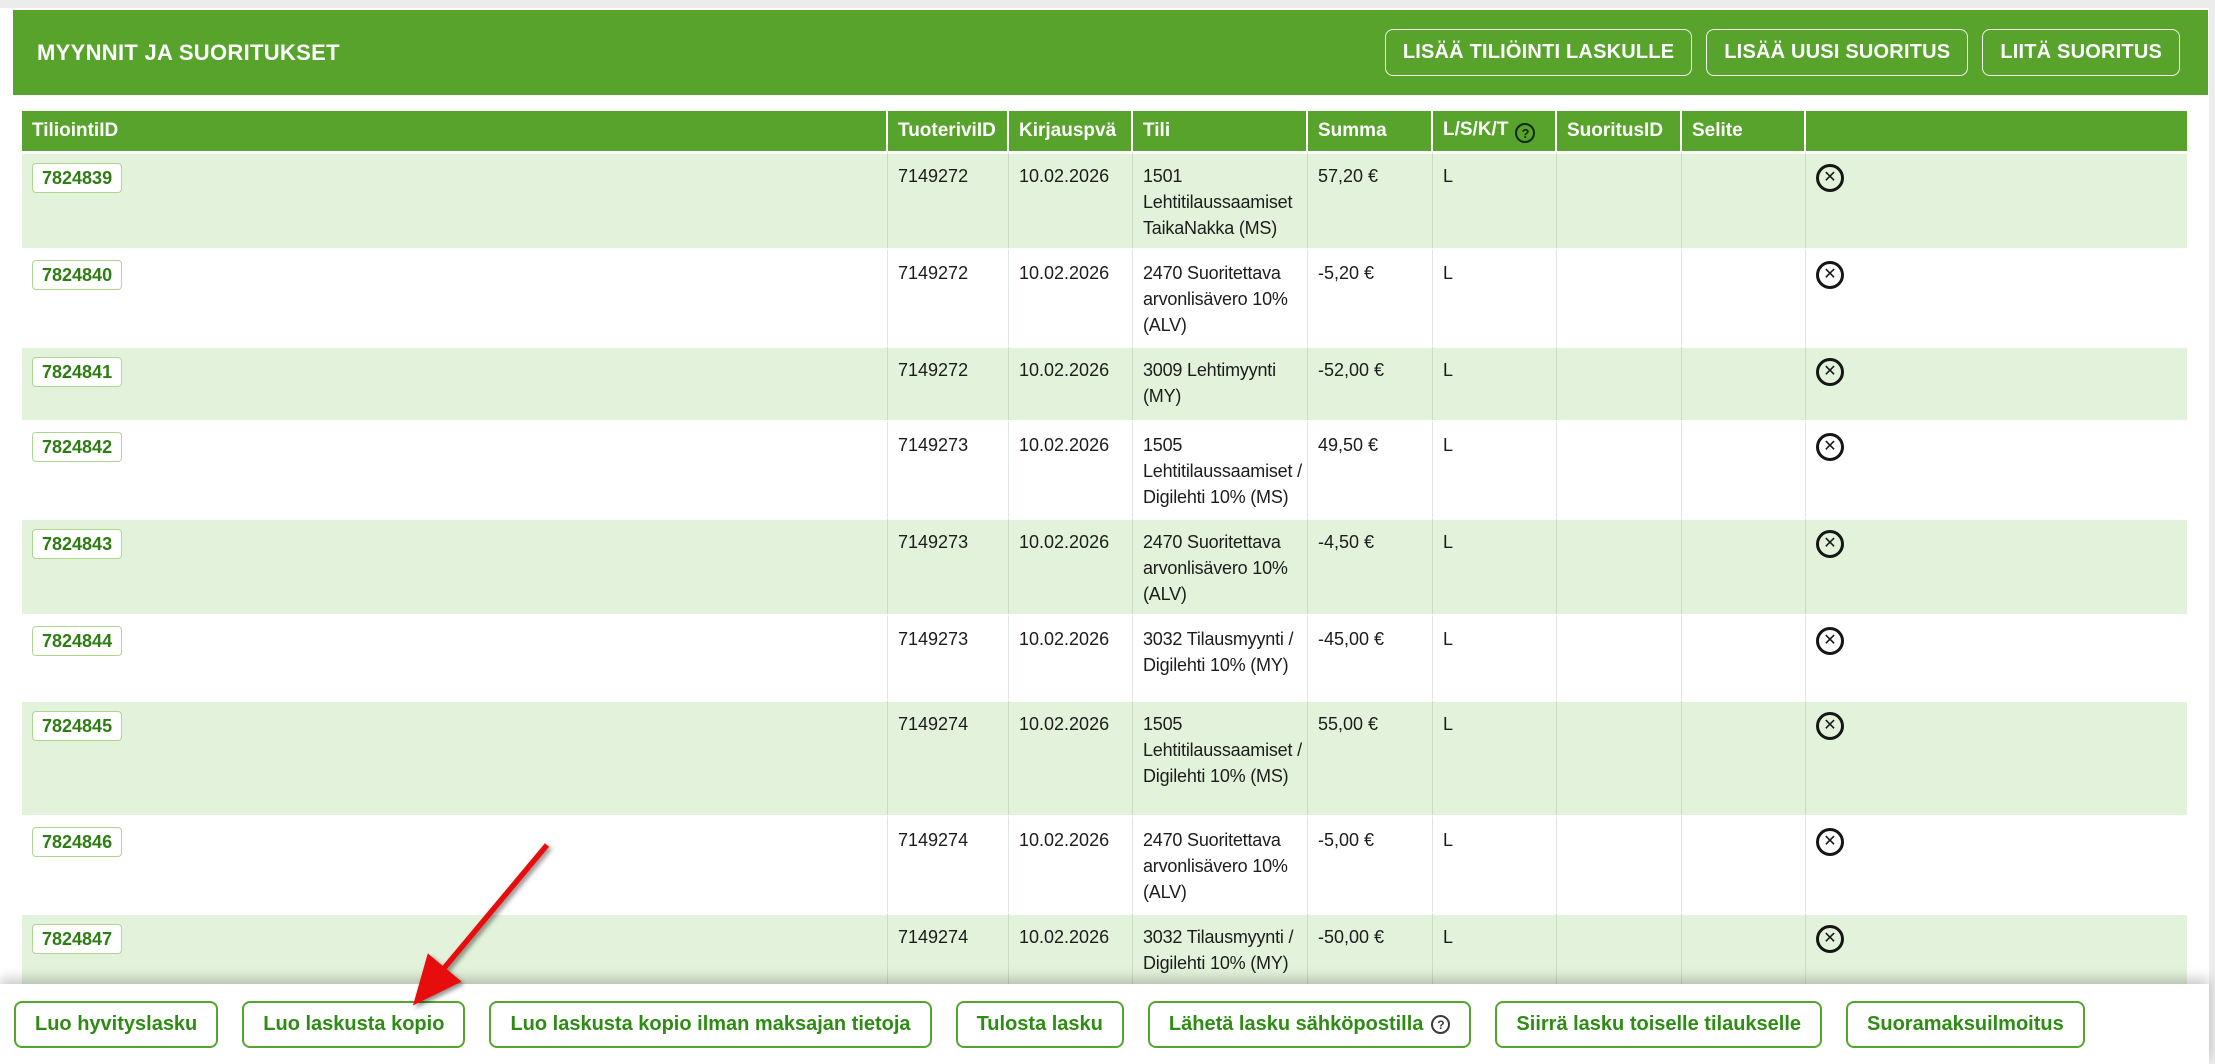 The height and width of the screenshot is (1064, 2215). Describe the element at coordinates (77, 641) in the screenshot. I see `tiliointi-id-link: 7824844` at that location.